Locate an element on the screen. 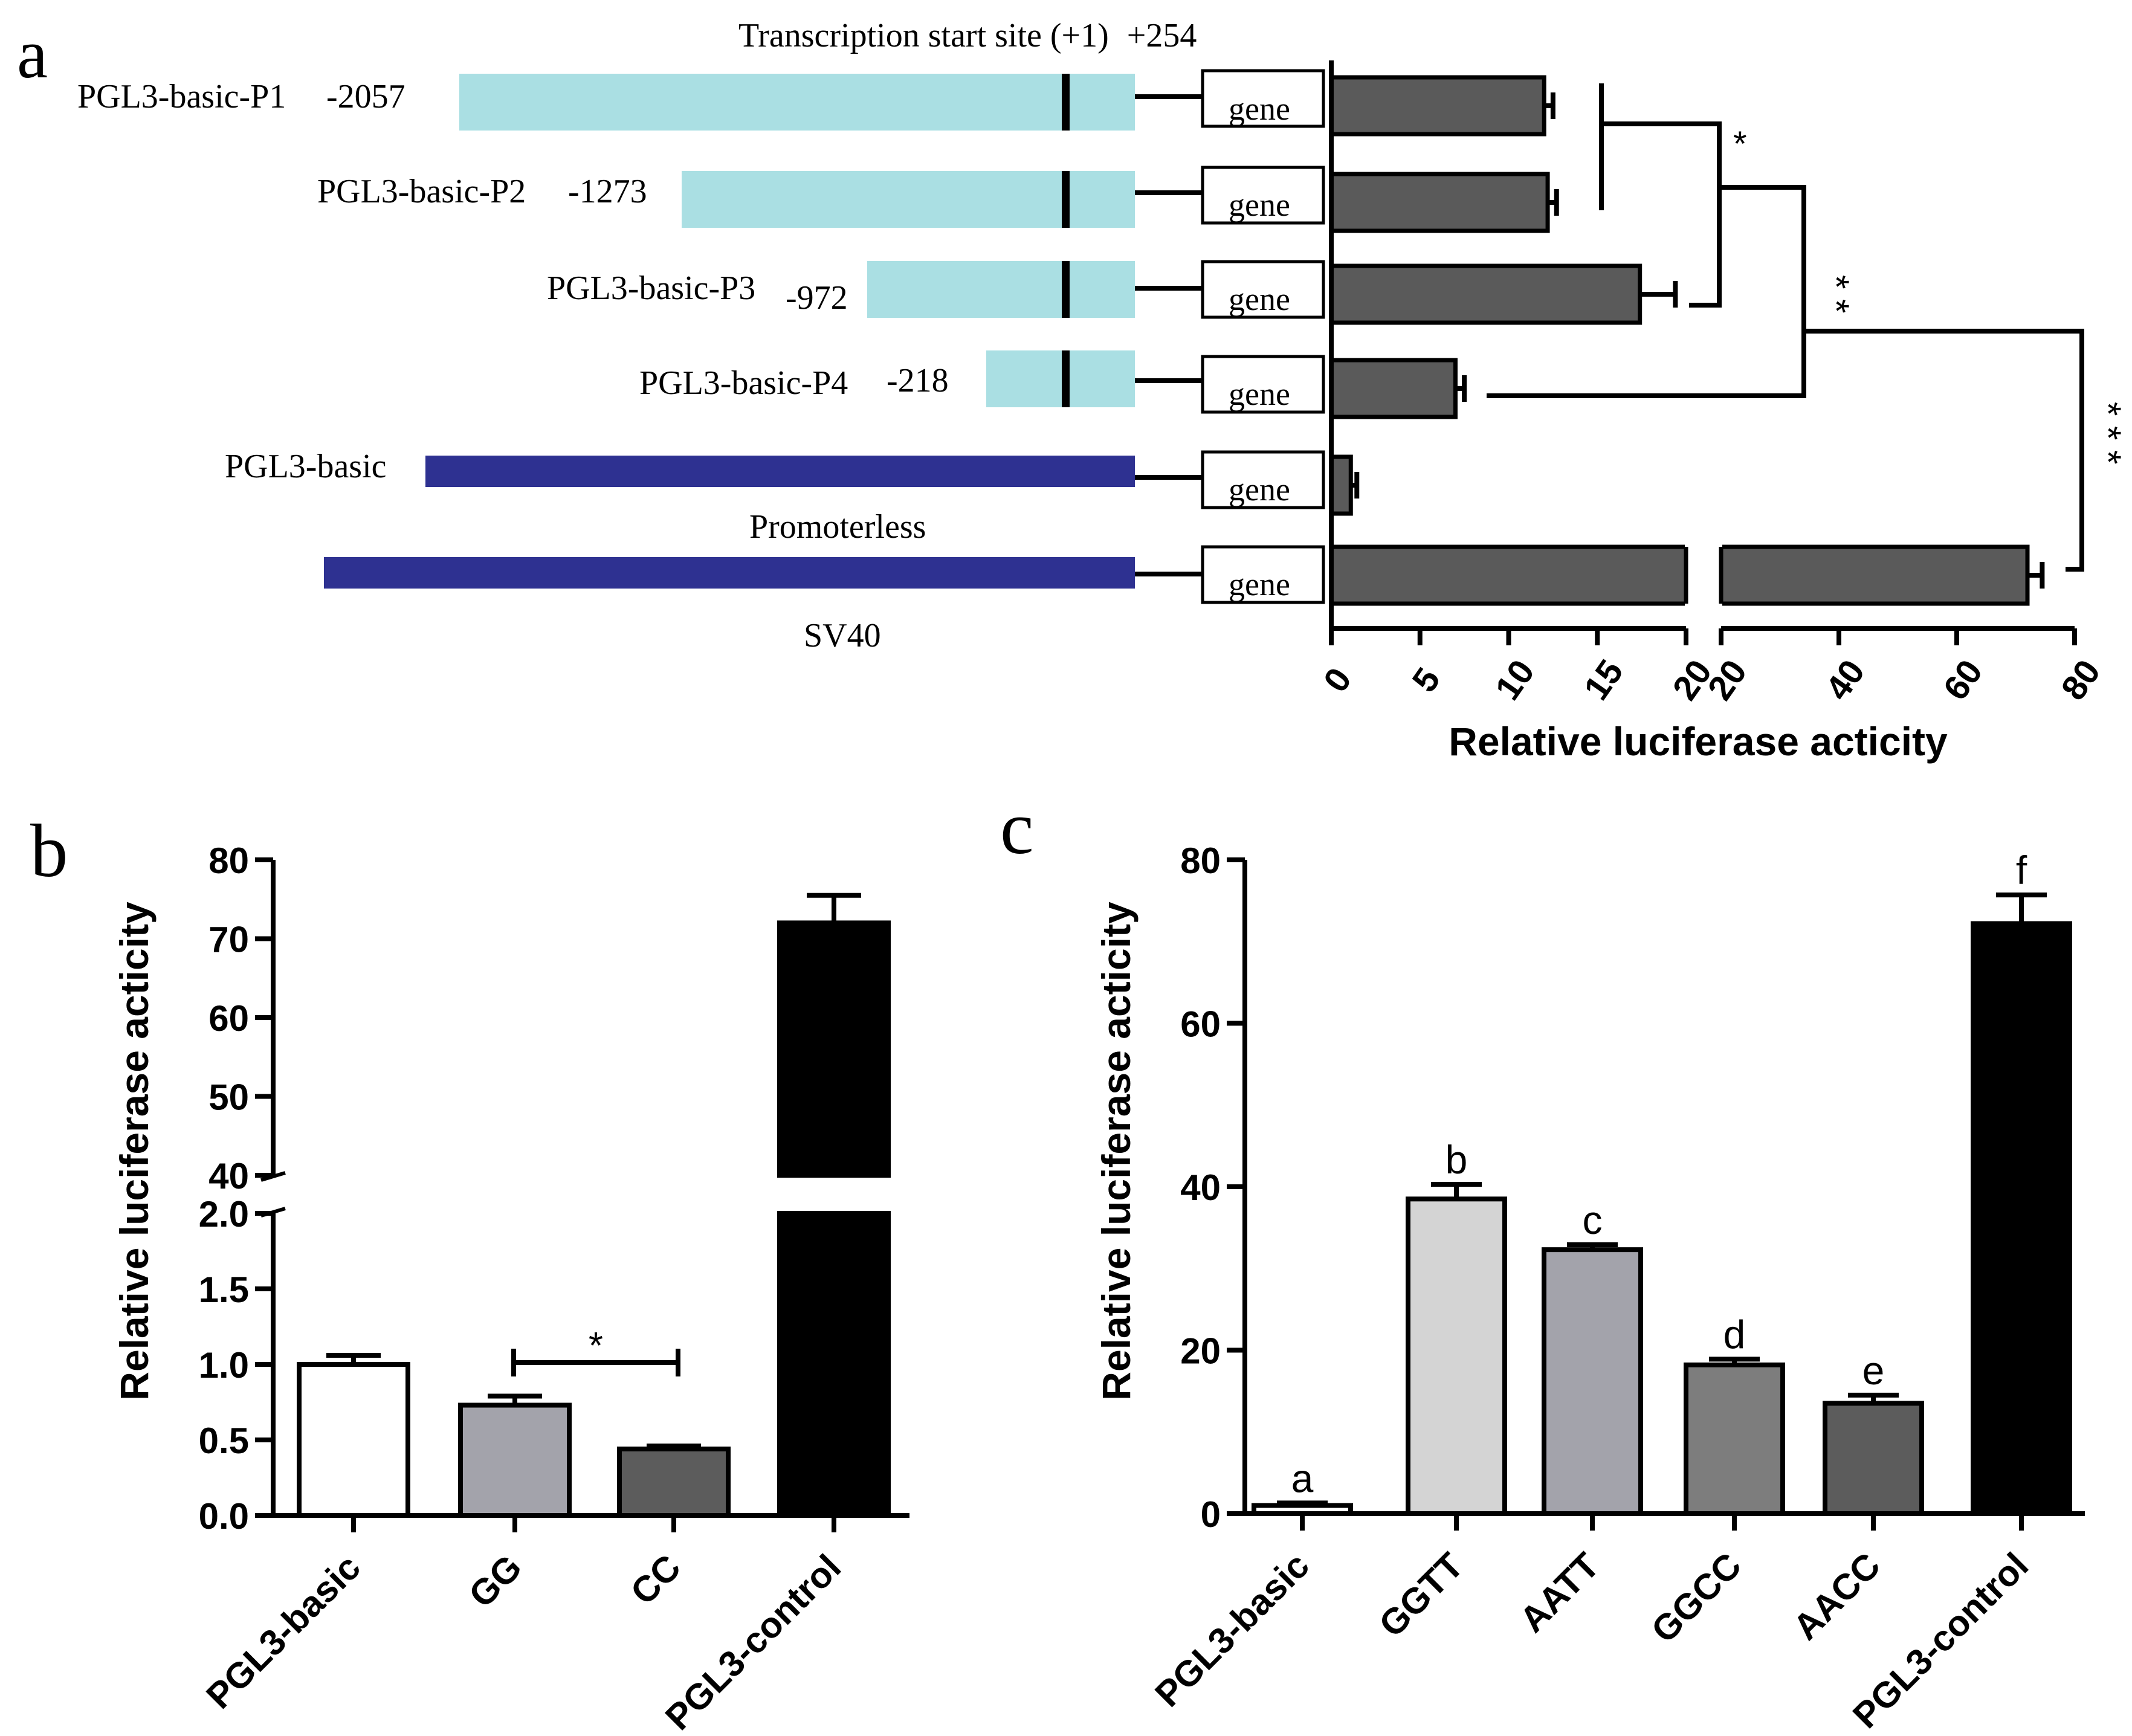 The height and width of the screenshot is (1736, 2132). gene-labels: gene gene gene gene gene gene is located at coordinates (1260, 346).